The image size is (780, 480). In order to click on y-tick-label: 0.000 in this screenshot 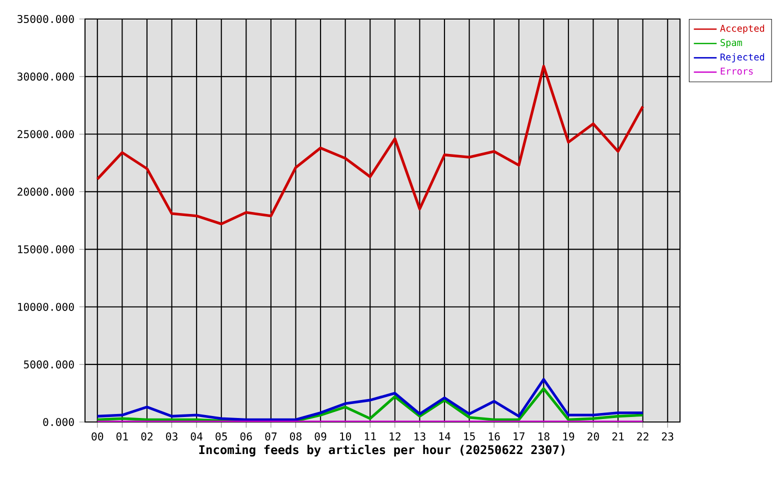, I will do `click(58, 422)`.